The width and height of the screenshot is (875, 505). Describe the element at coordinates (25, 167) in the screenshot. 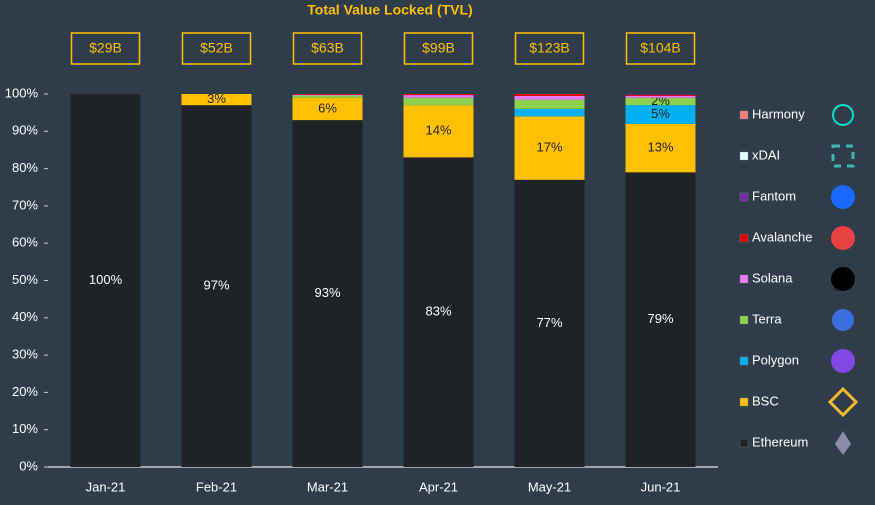

I see `y-tick-label: 80%` at that location.